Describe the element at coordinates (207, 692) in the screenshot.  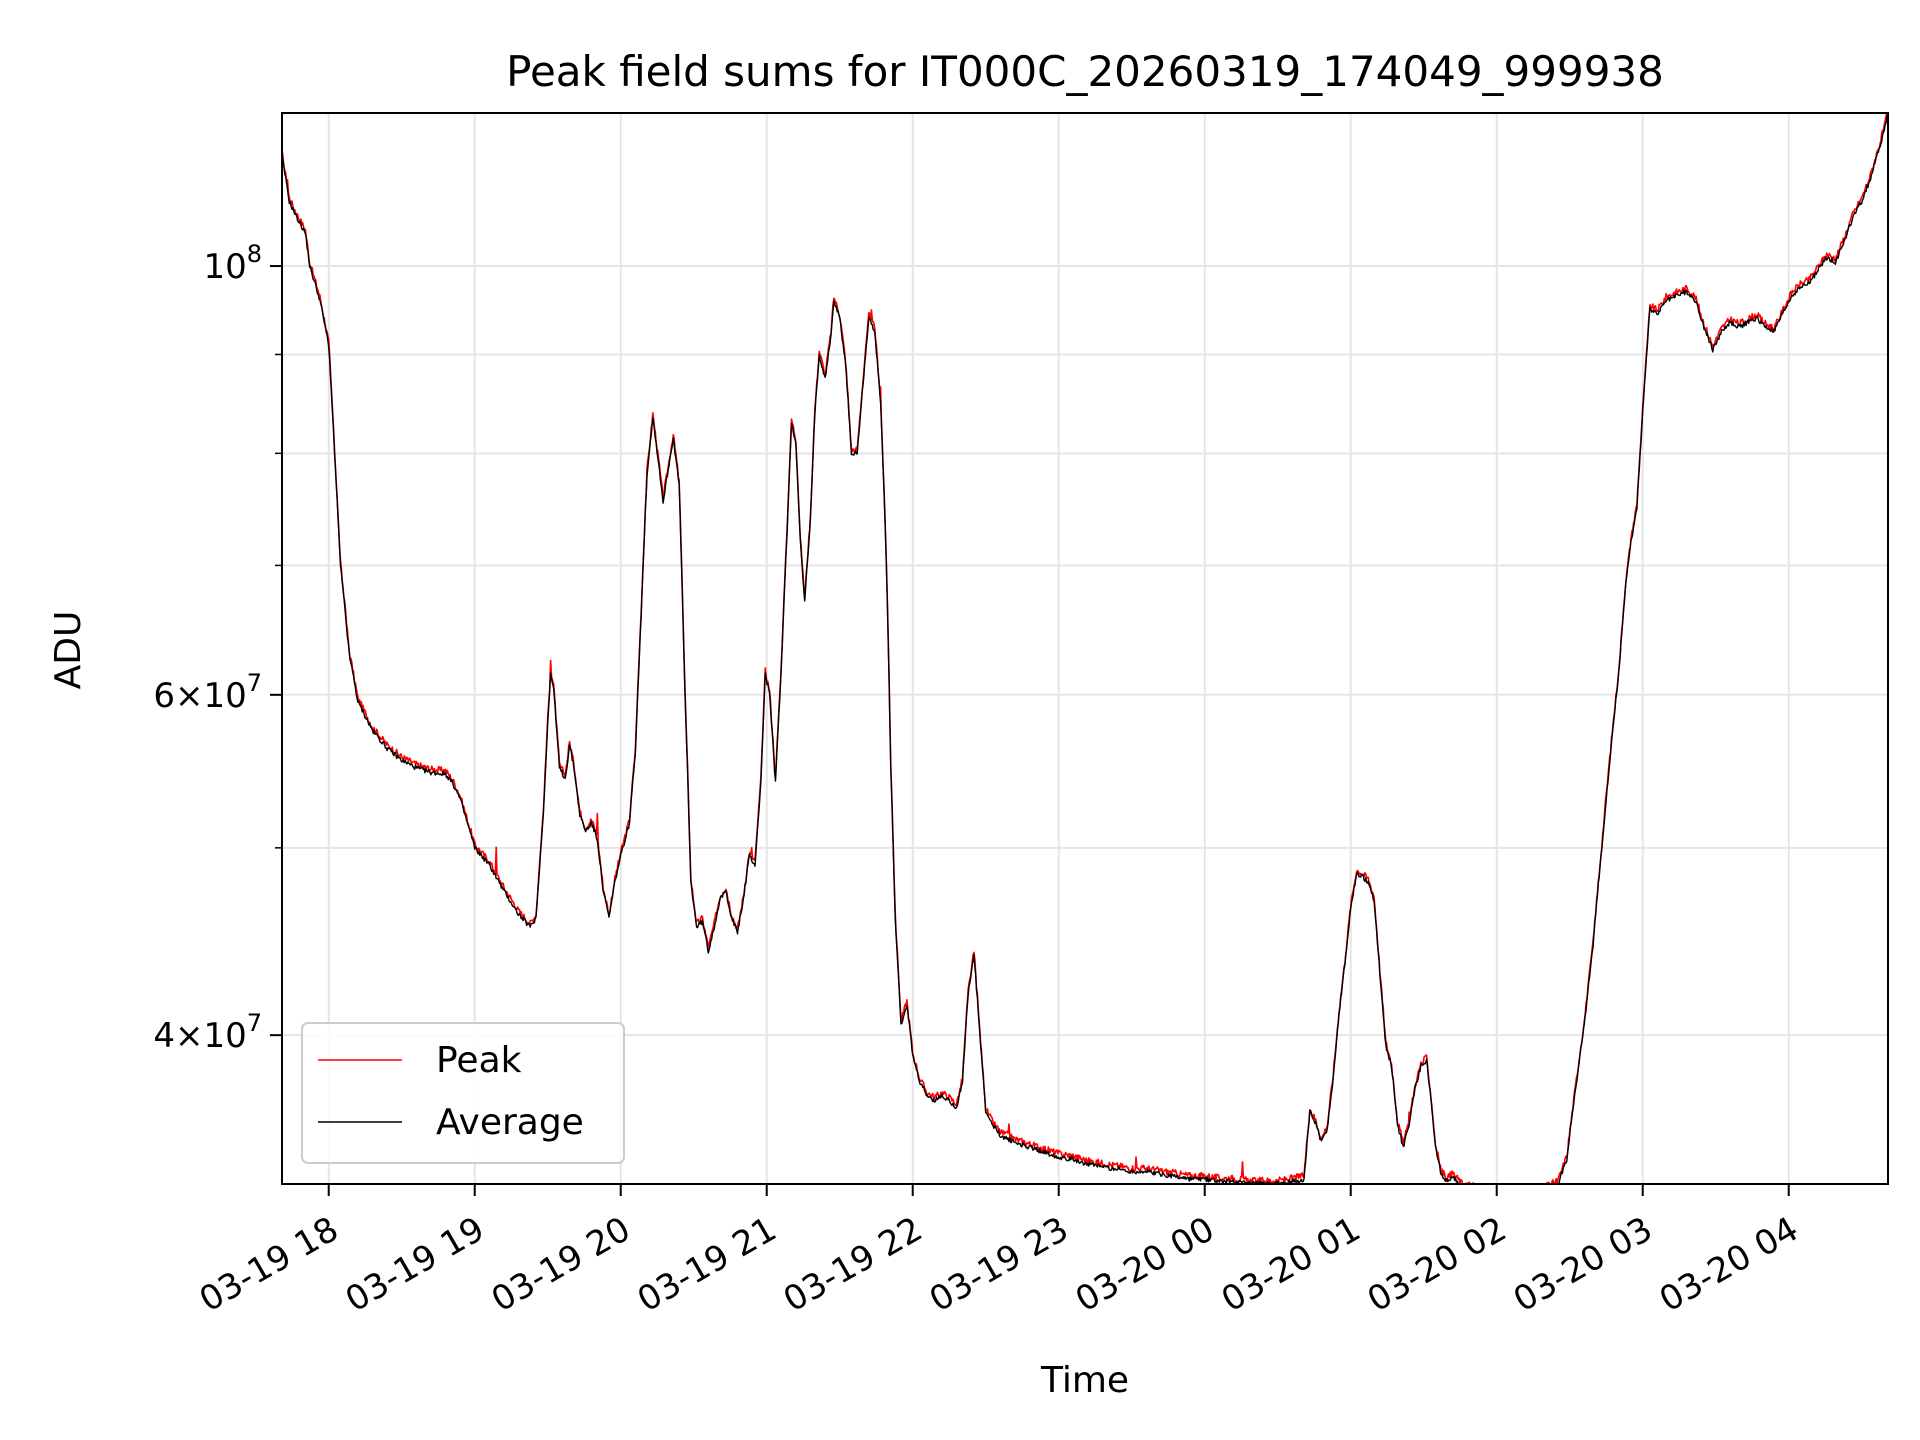
I see `y-tick-label: 6×107` at that location.